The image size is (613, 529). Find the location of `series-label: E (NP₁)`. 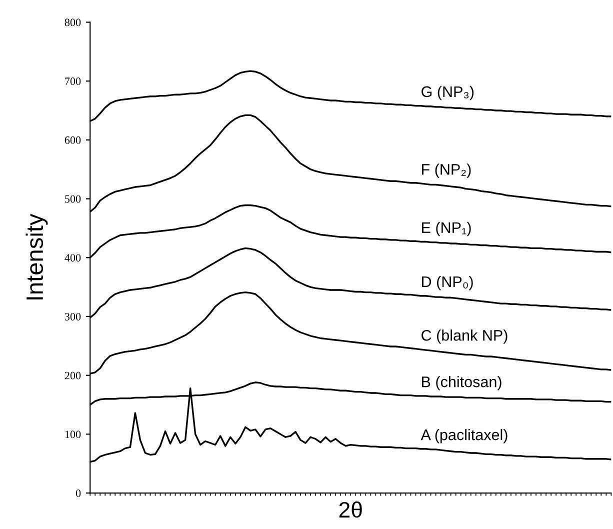

series-label: E (NP₁) is located at coordinates (446, 229).